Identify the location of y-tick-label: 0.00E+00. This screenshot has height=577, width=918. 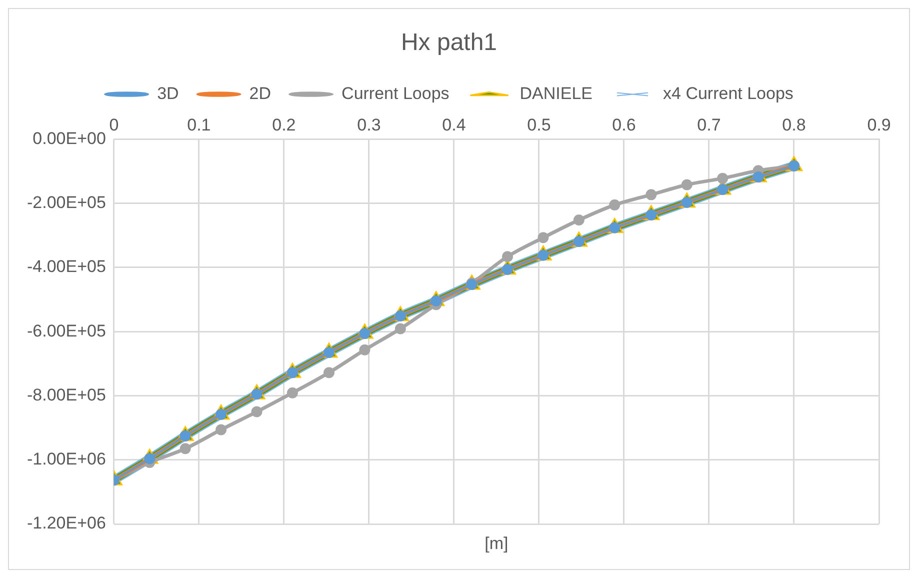
(69, 138).